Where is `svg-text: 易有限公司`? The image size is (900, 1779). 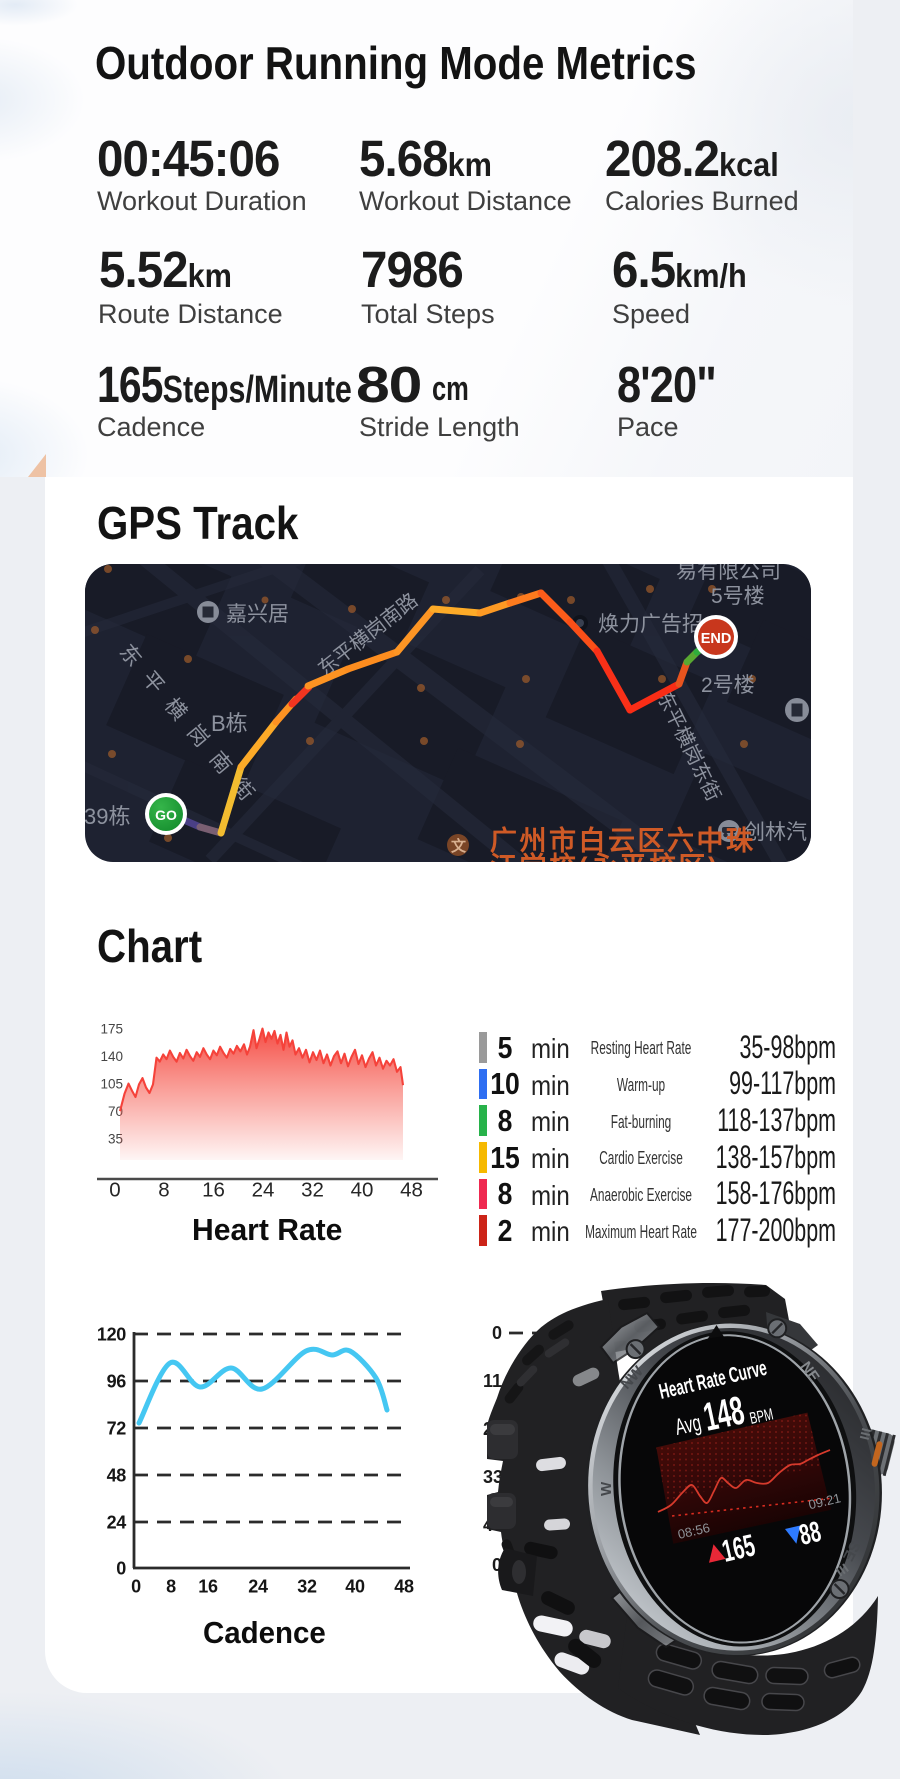 svg-text: 易有限公司 is located at coordinates (728, 573).